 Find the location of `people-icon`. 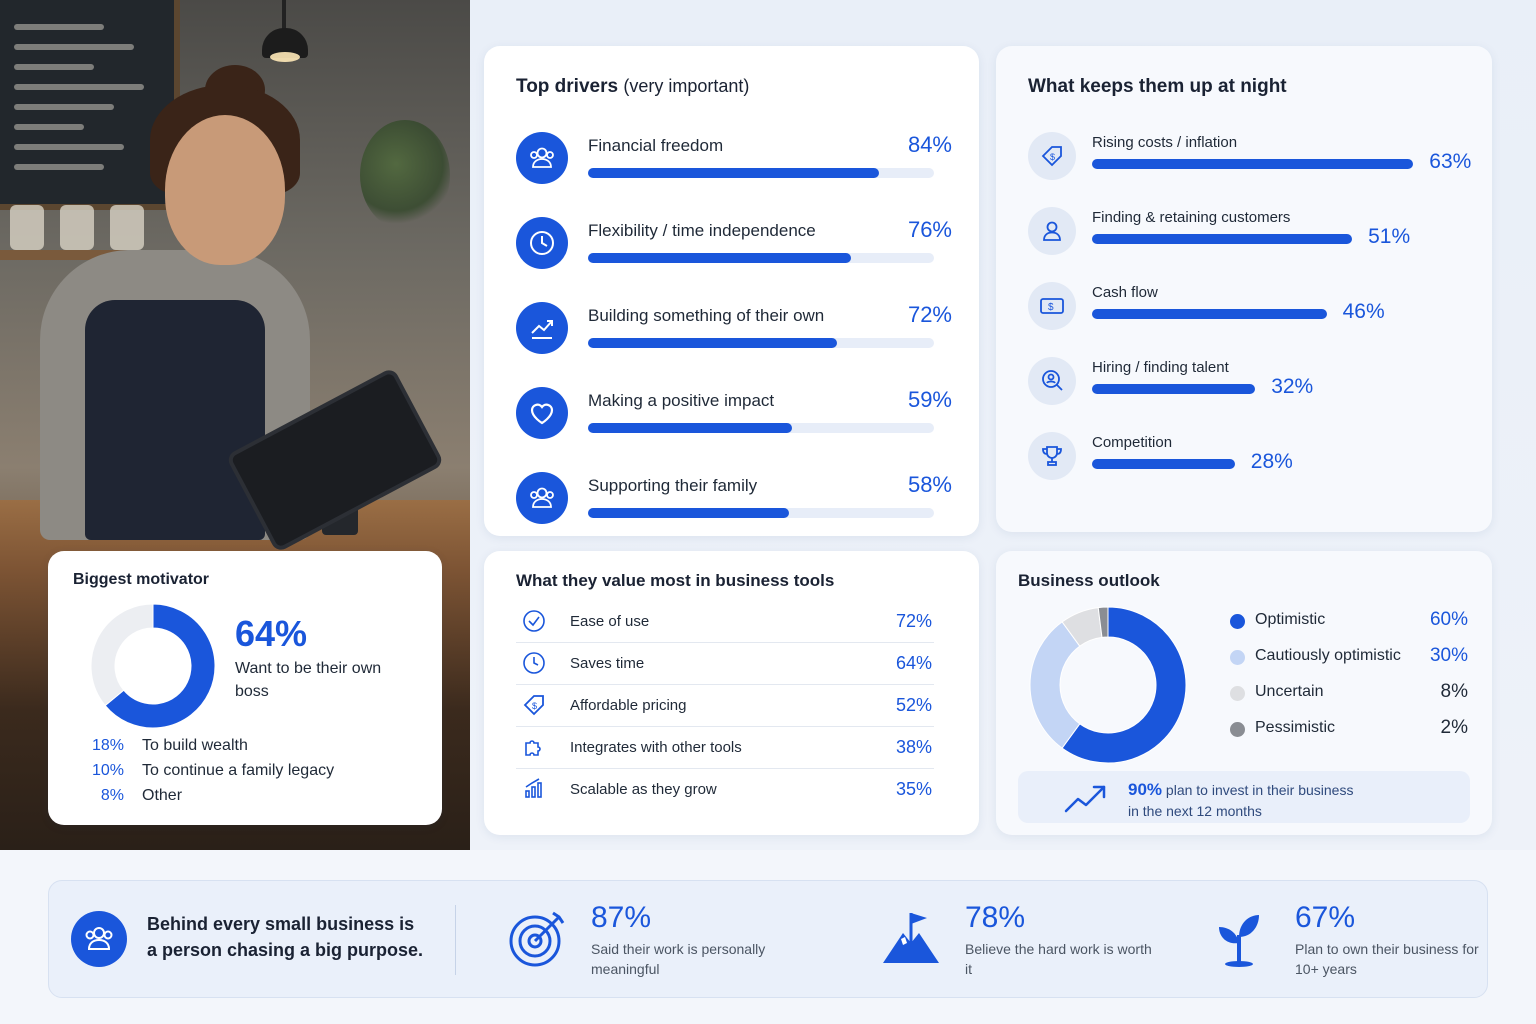

people-icon is located at coordinates (99, 939).